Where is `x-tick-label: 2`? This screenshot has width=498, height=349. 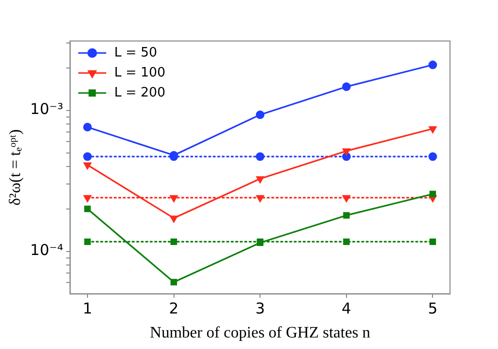 x-tick-label: 2 is located at coordinates (174, 309).